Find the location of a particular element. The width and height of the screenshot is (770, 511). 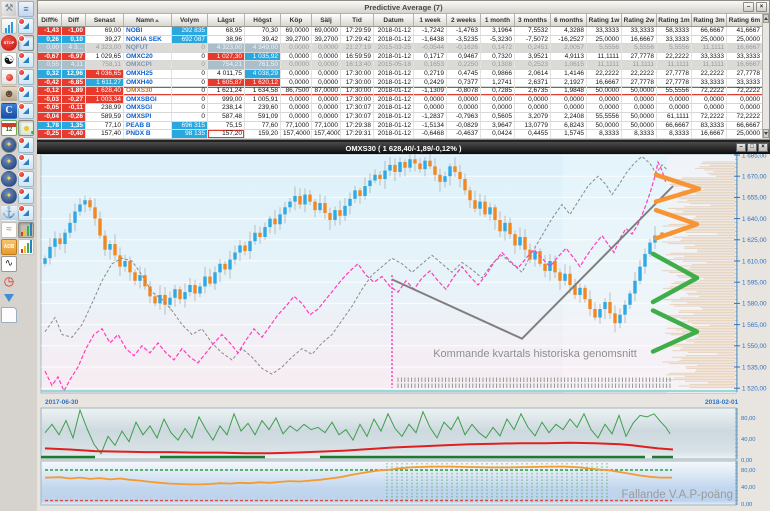

chart-preset-1-icon: ◢ is located at coordinates (26, 26).